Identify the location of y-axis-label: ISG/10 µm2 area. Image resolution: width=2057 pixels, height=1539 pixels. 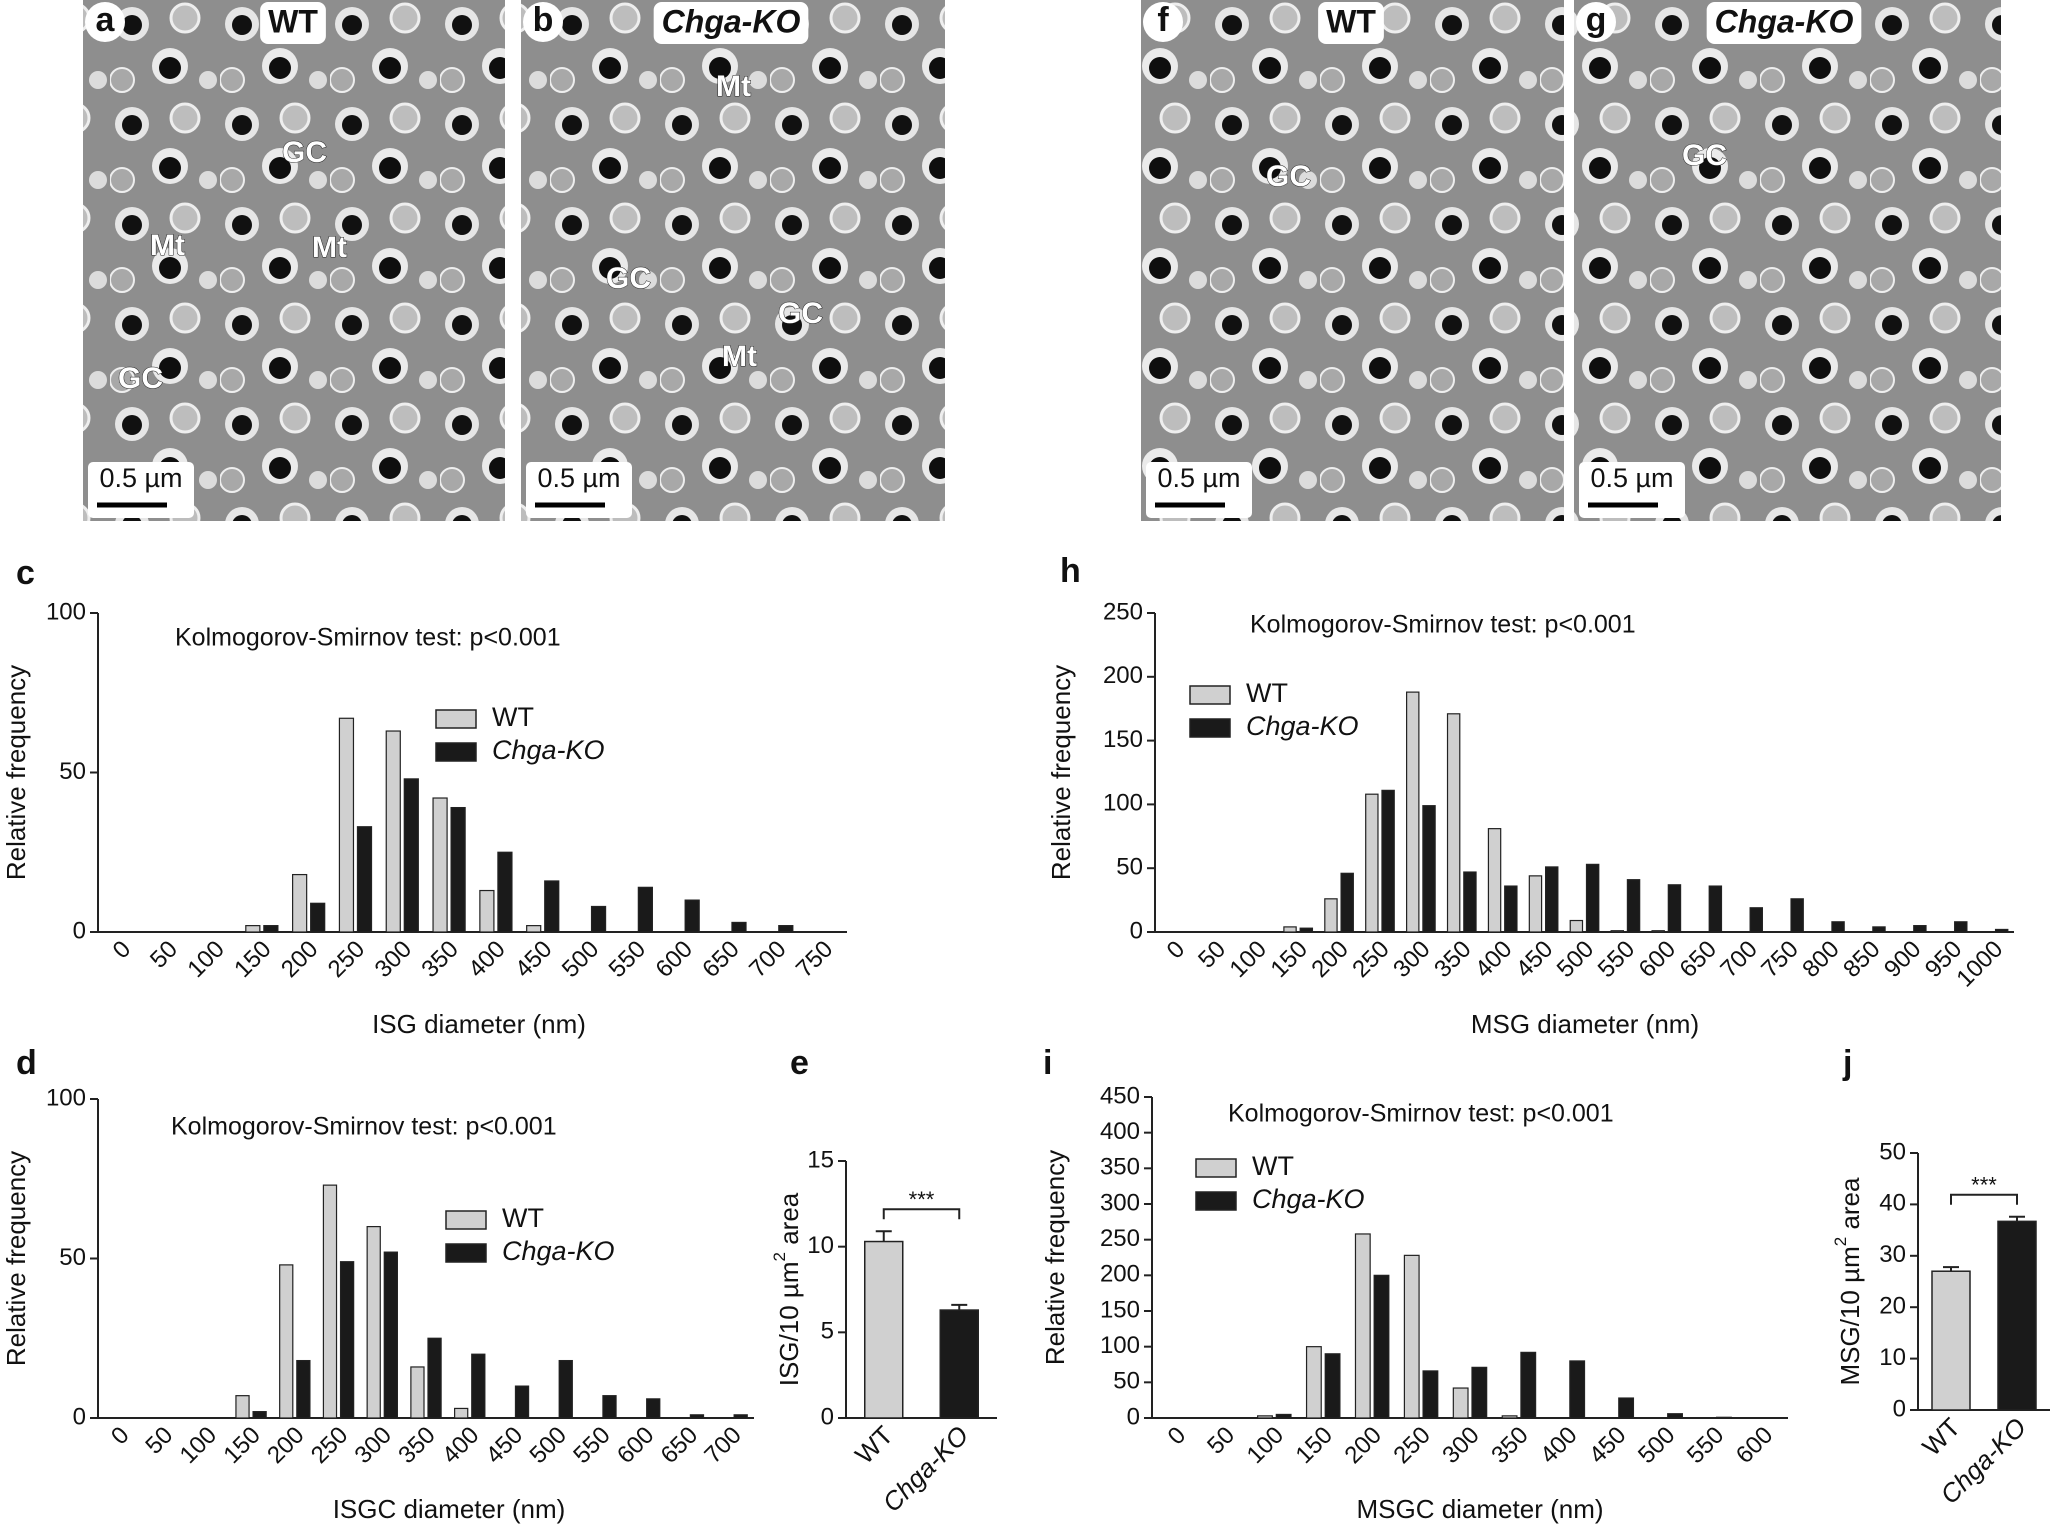
(786, 1289).